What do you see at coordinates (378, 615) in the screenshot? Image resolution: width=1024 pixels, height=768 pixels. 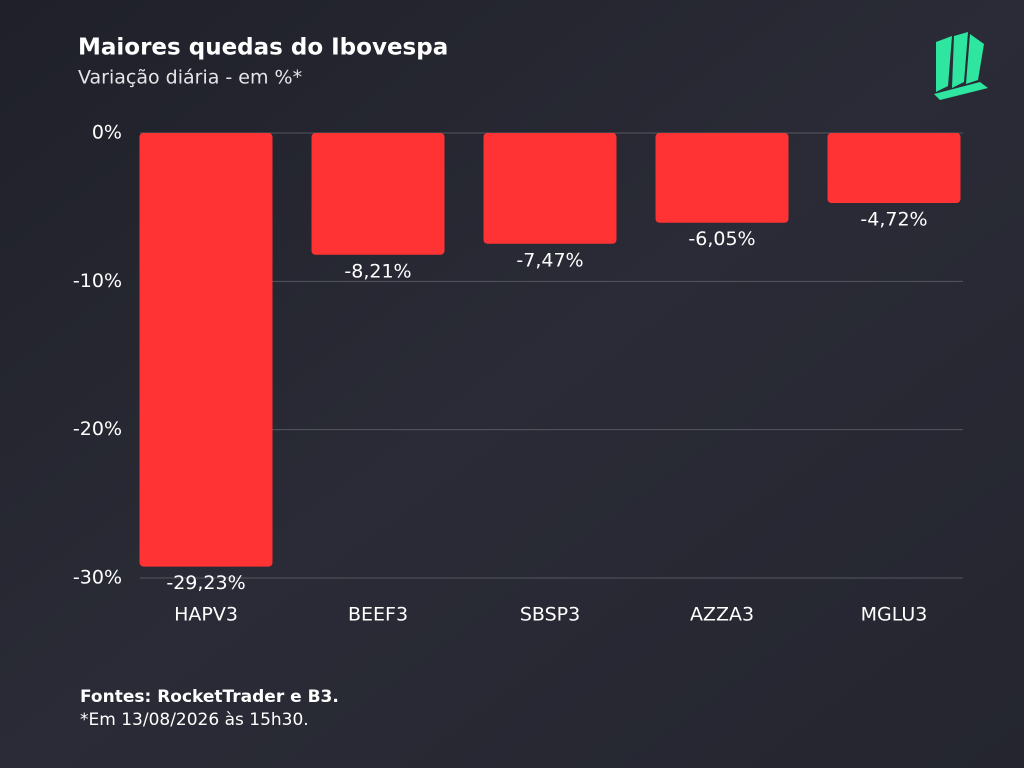 I see `x-tick-label: BEEF3` at bounding box center [378, 615].